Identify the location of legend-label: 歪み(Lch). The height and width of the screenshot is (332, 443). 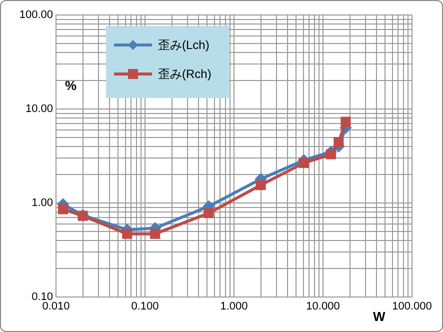
(184, 45).